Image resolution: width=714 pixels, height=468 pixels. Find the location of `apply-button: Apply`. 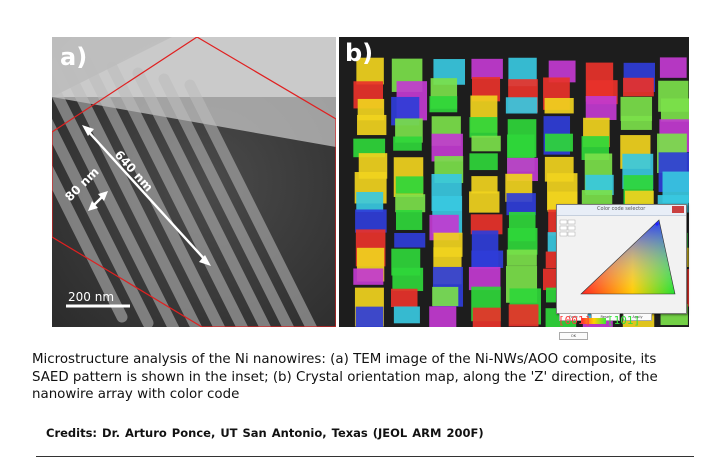

apply-button: Apply is located at coordinates (637, 317).